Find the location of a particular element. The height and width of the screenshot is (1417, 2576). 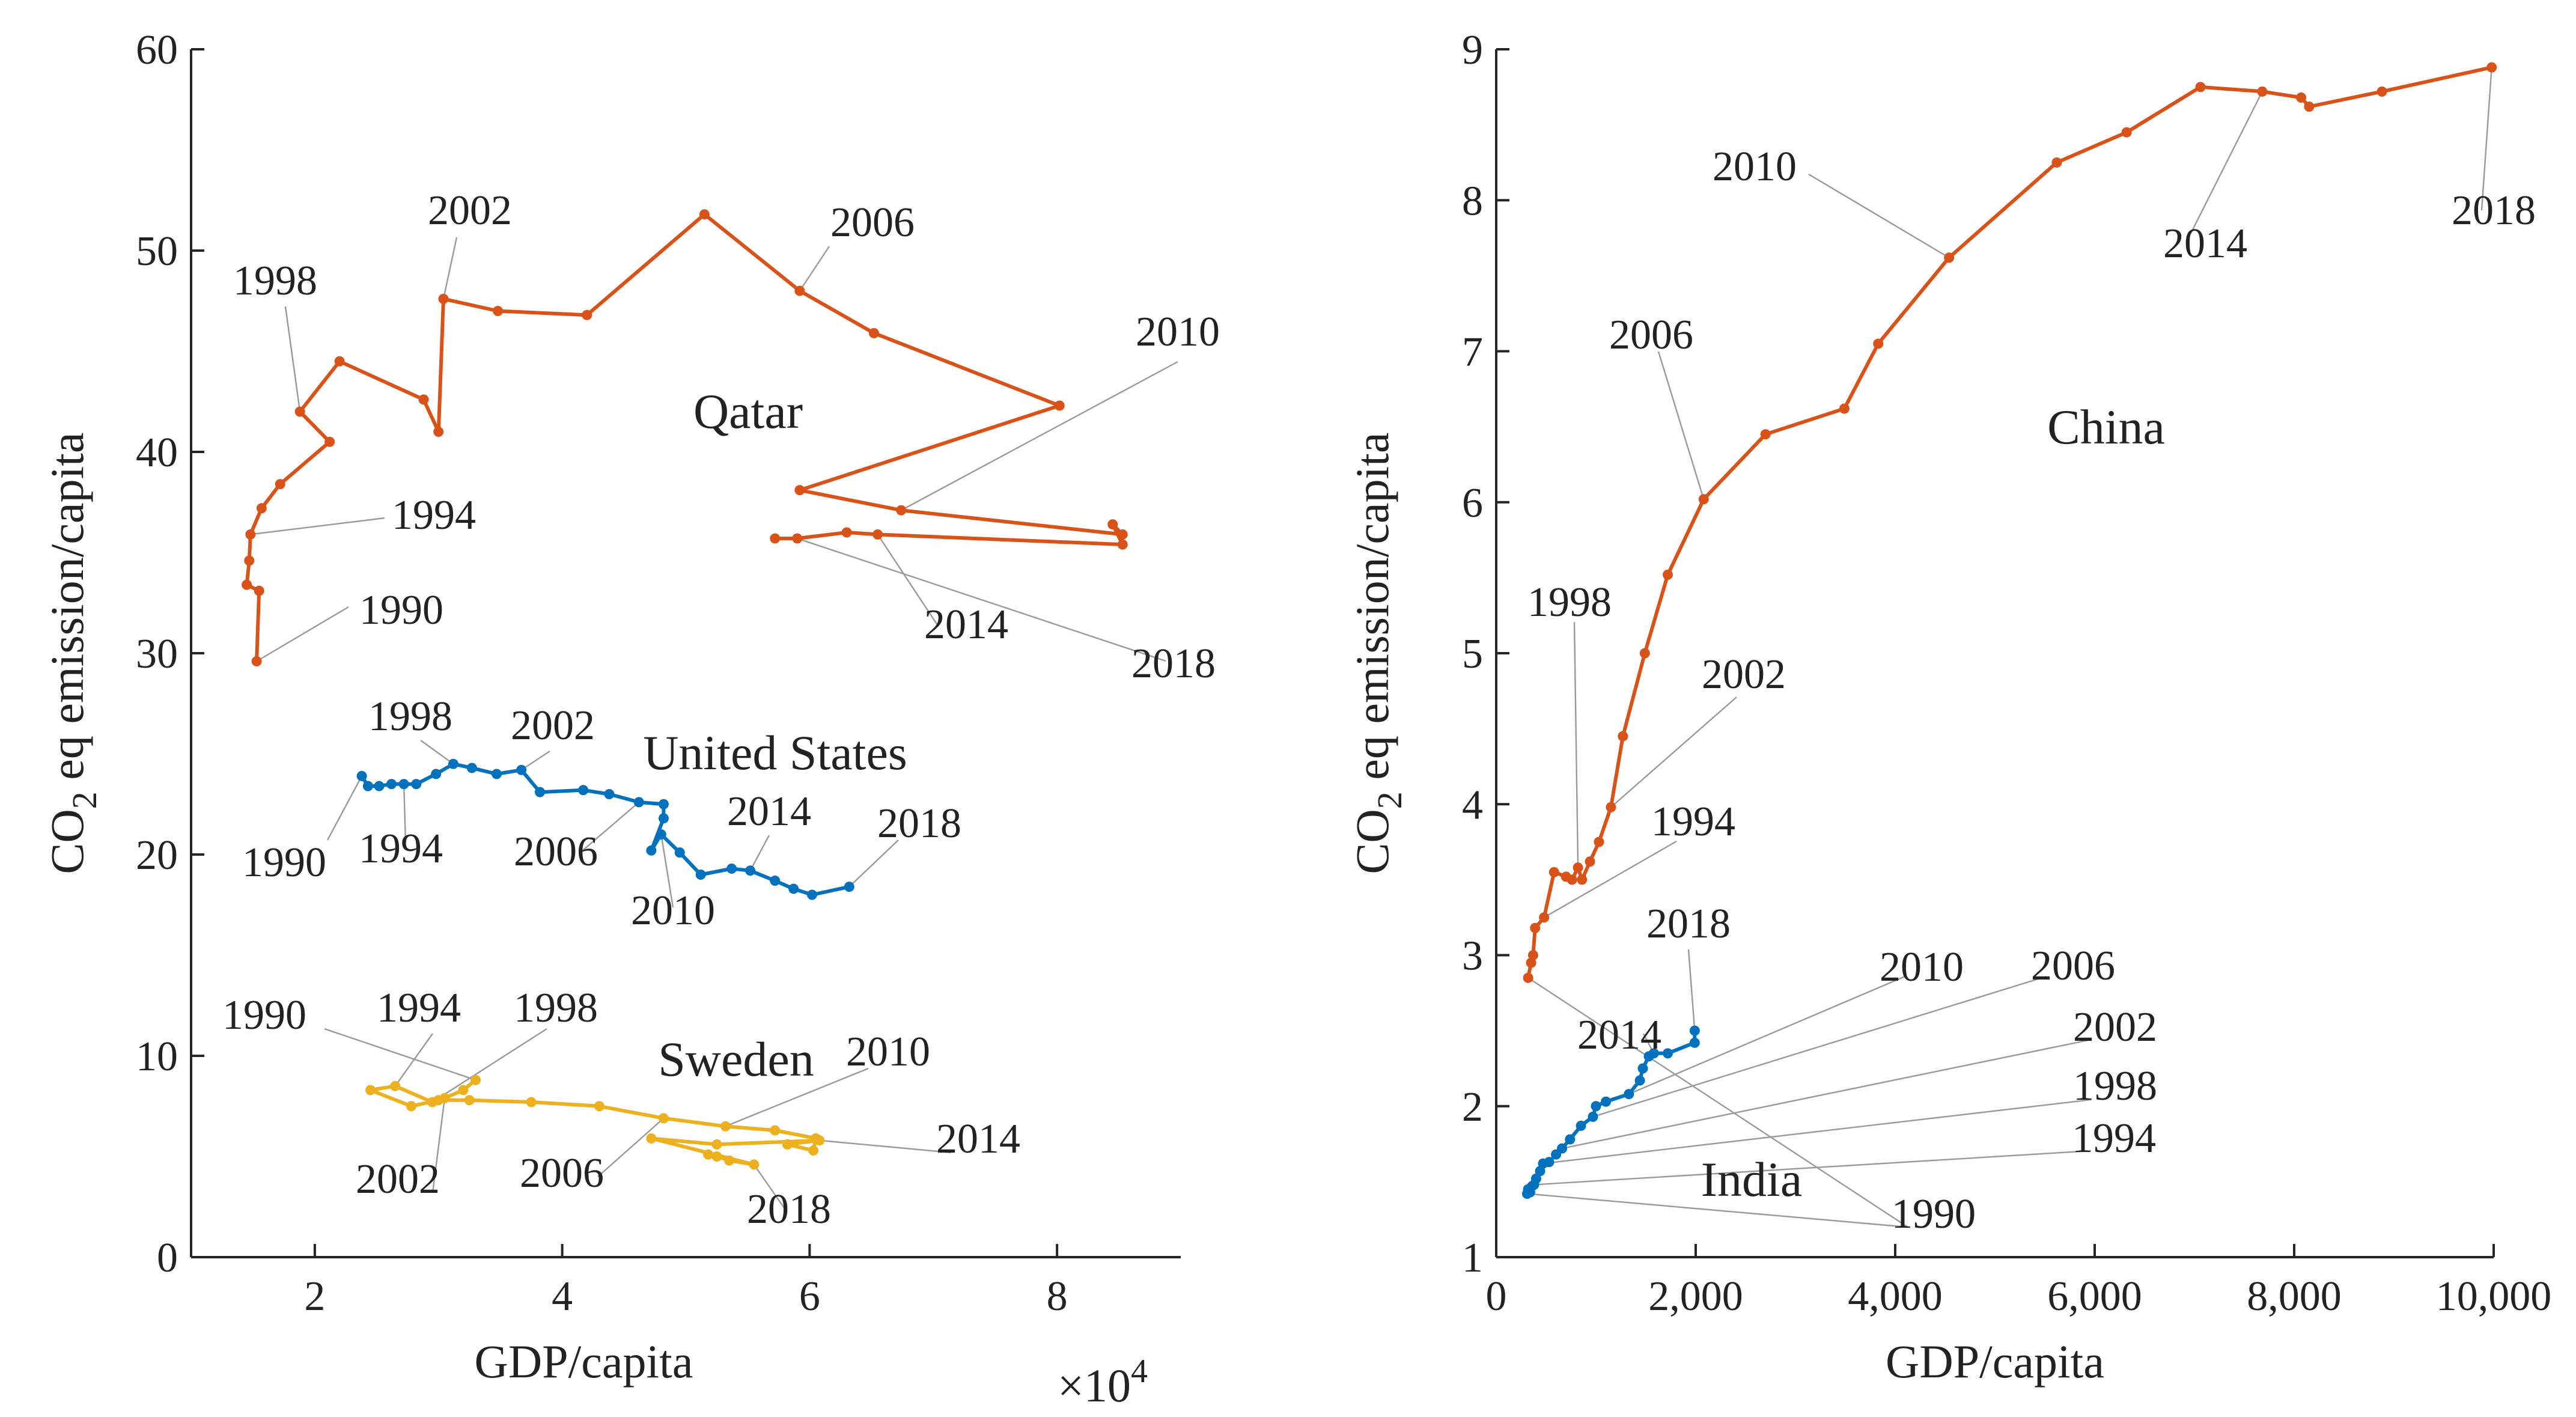

y-axis-label-suffix: eq emission/capita is located at coordinates (67, 611).